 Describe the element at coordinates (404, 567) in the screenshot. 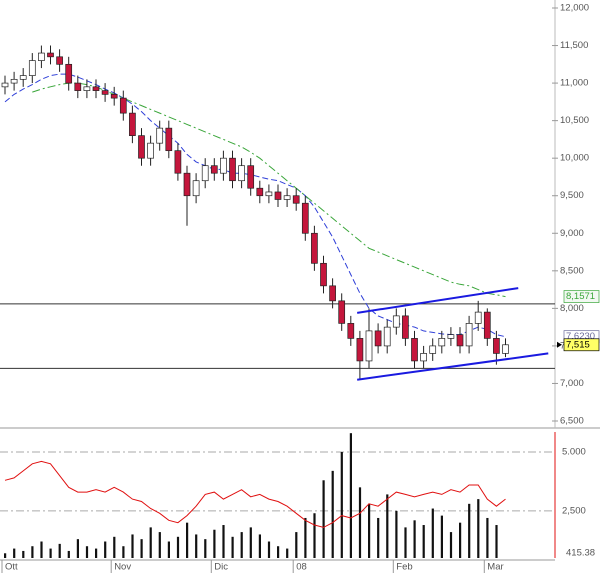

I see `x-tick-label: Feb` at that location.